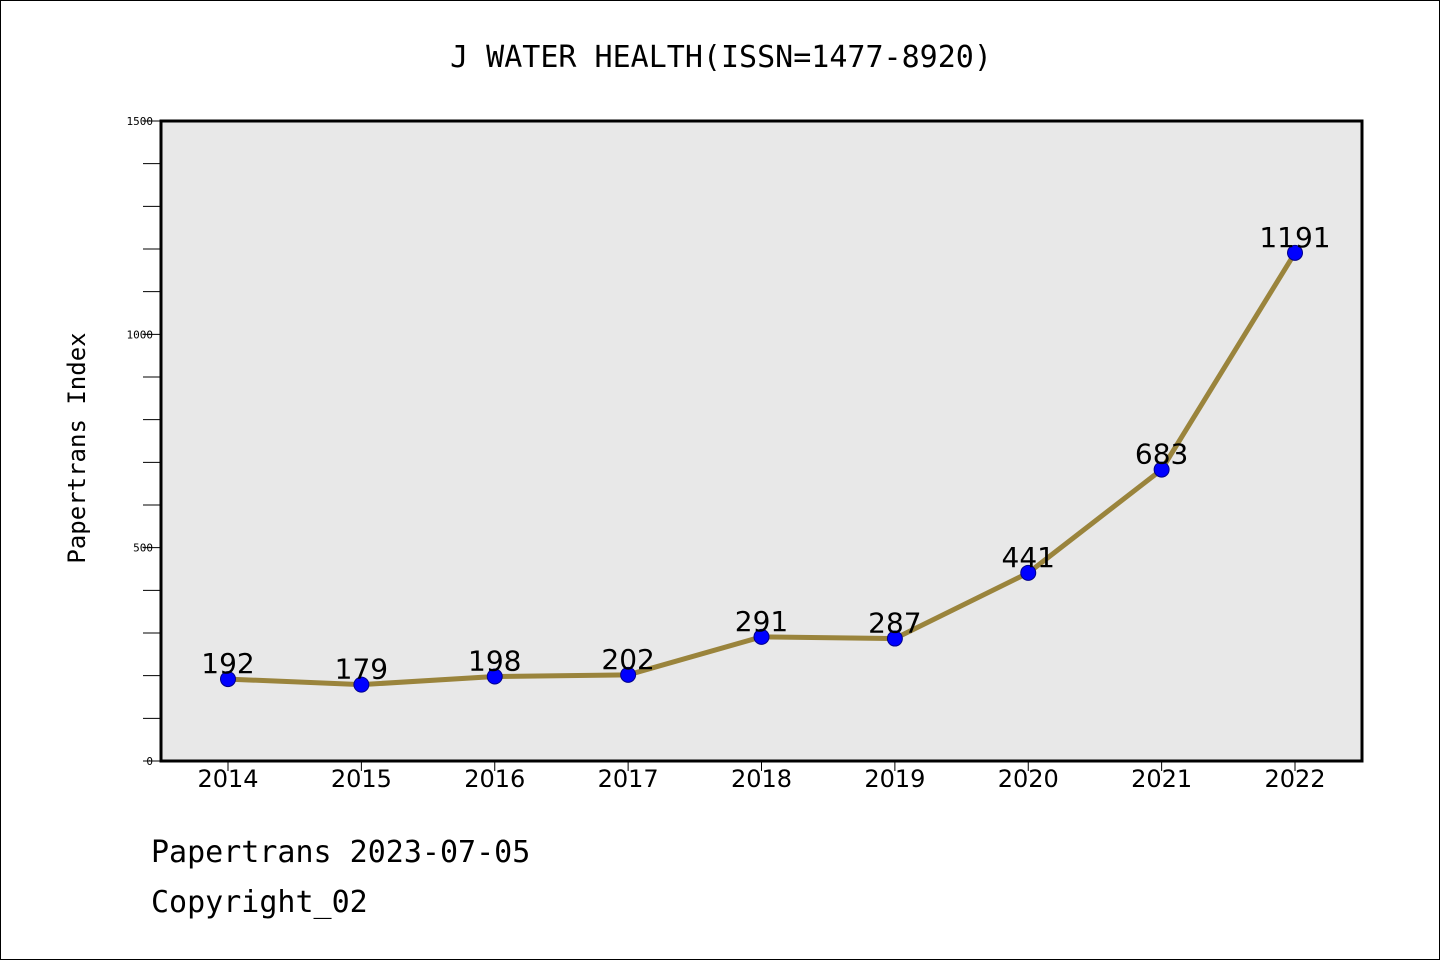 Image resolution: width=1440 pixels, height=961 pixels. Describe the element at coordinates (761, 779) in the screenshot. I see `x-tick-label: 2018` at that location.